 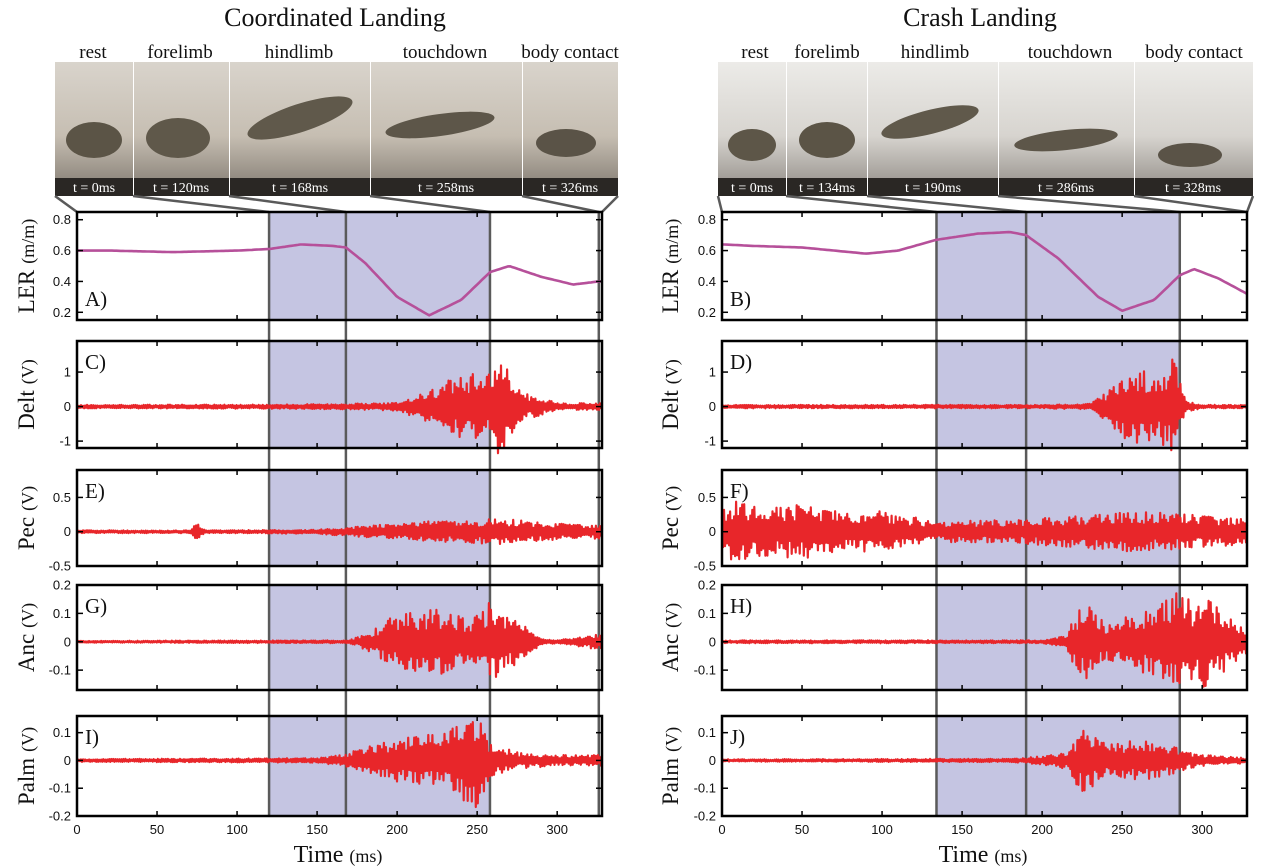 What do you see at coordinates (705, 816) in the screenshot?
I see `y-tick-label: -0.2` at bounding box center [705, 816].